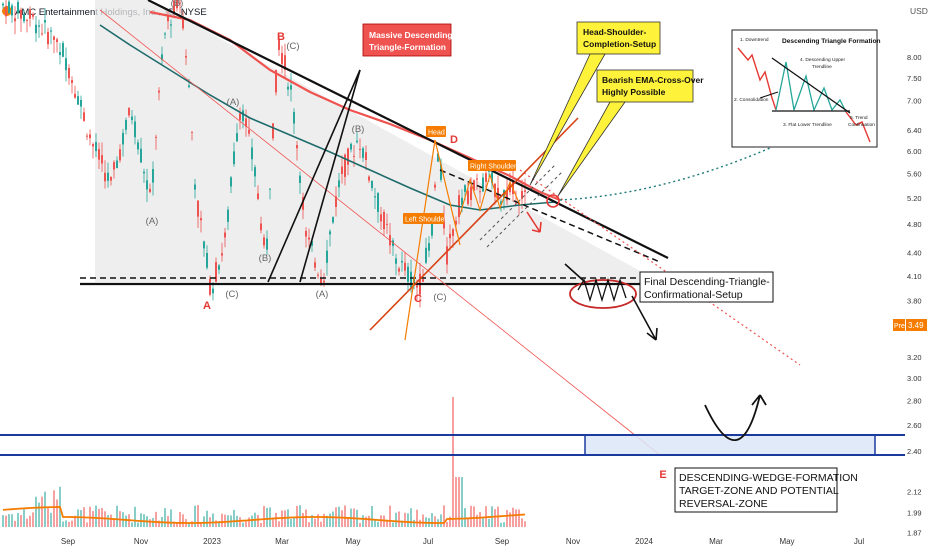  I want to click on pattern-label-bg, so click(492, 165).